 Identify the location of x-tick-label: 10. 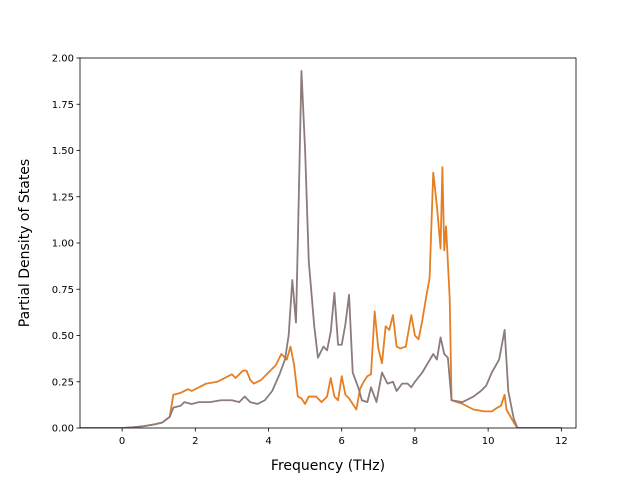
(488, 441).